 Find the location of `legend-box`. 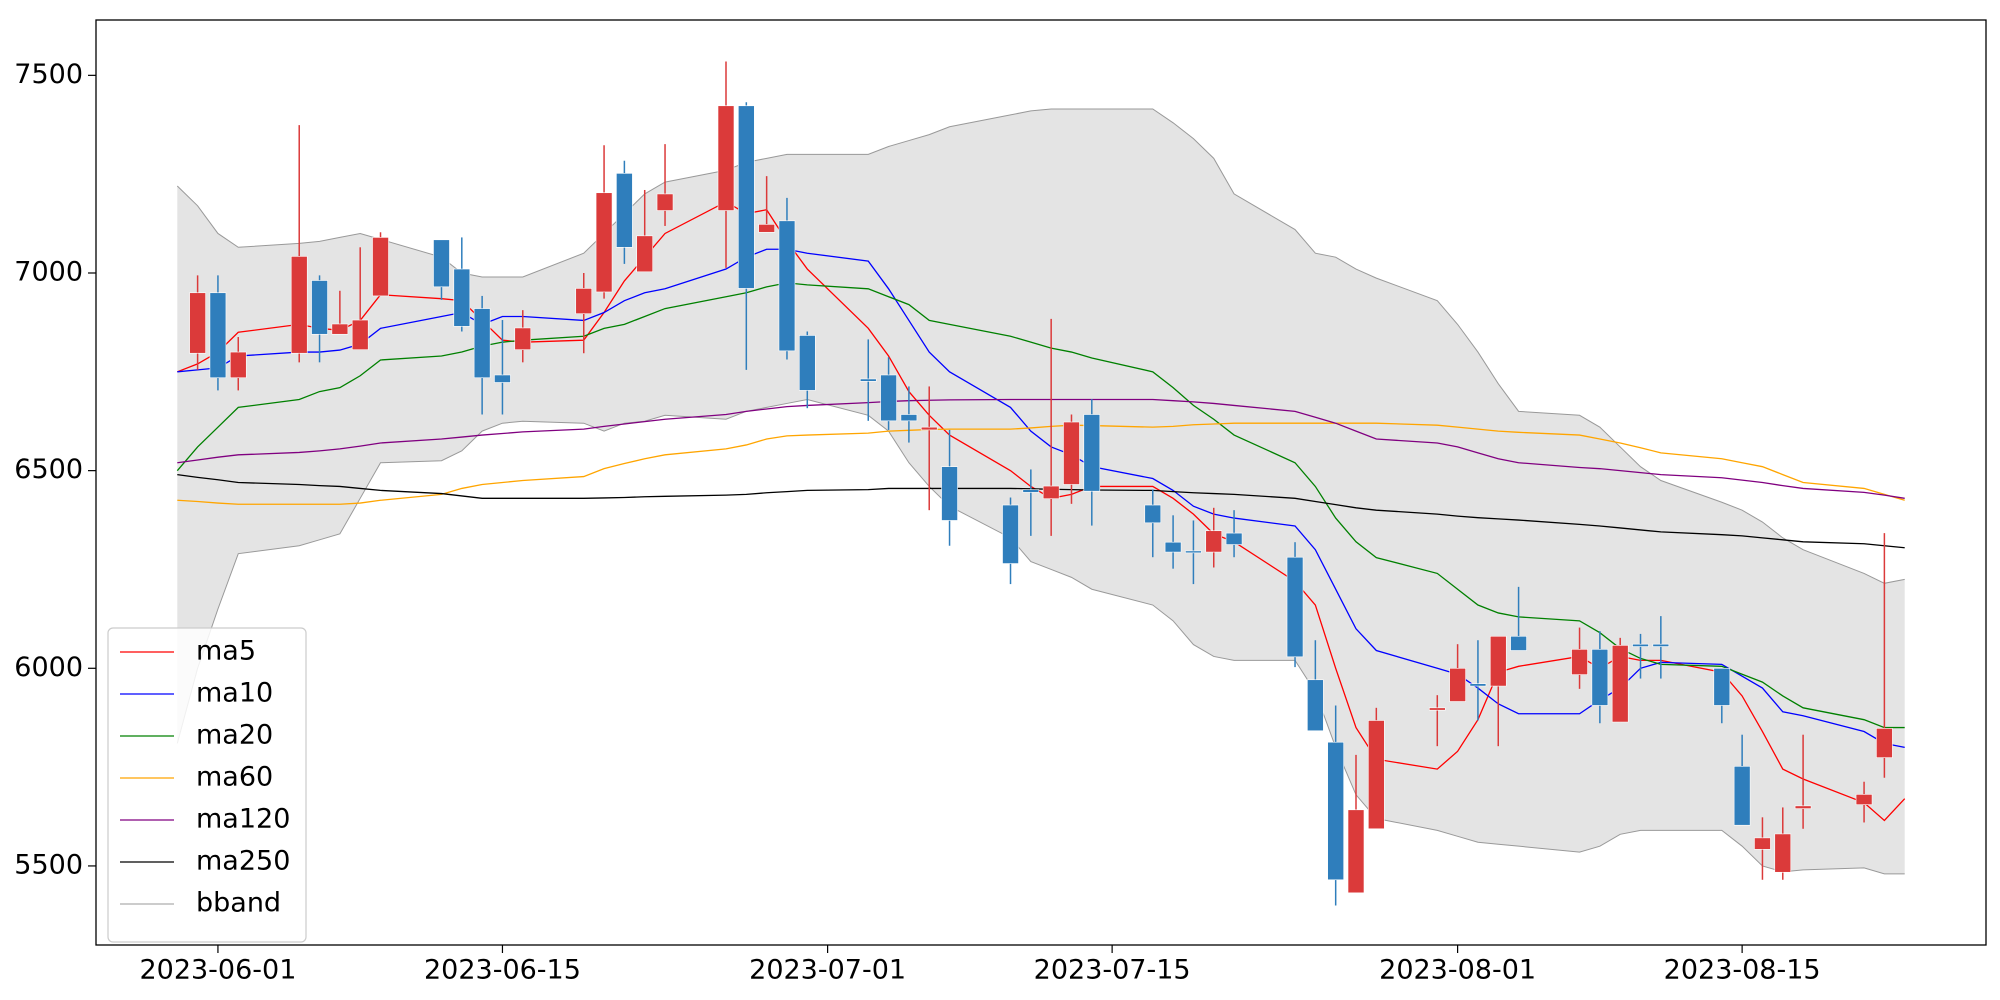

legend-box is located at coordinates (207, 785).